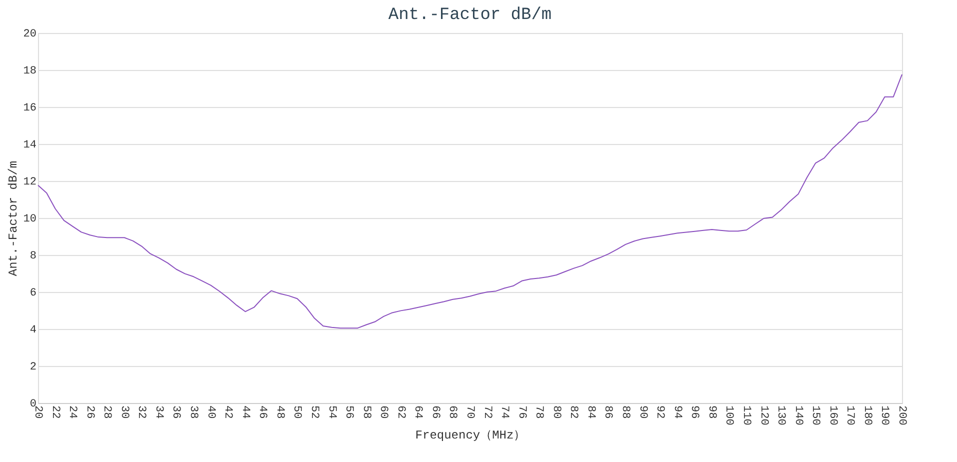 This screenshot has width=957, height=462. What do you see at coordinates (141, 412) in the screenshot?
I see `x-tick-label: 32` at bounding box center [141, 412].